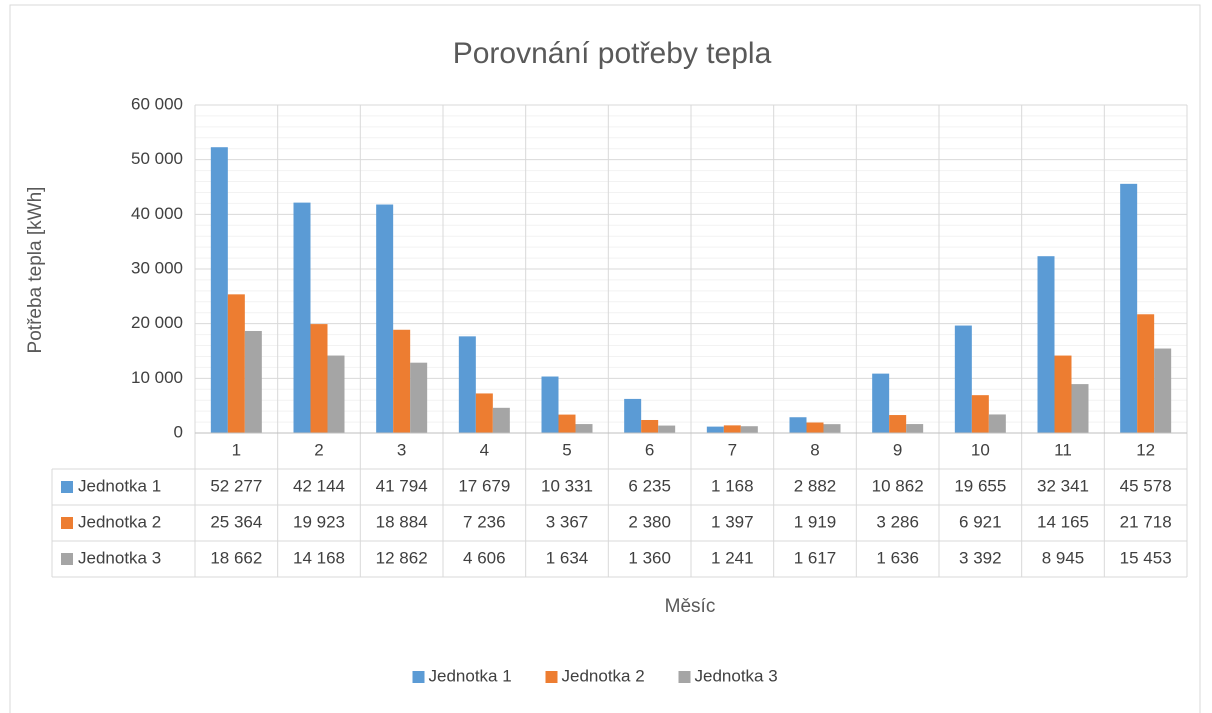 The image size is (1212, 713). I want to click on table-value: 6 921, so click(980, 521).